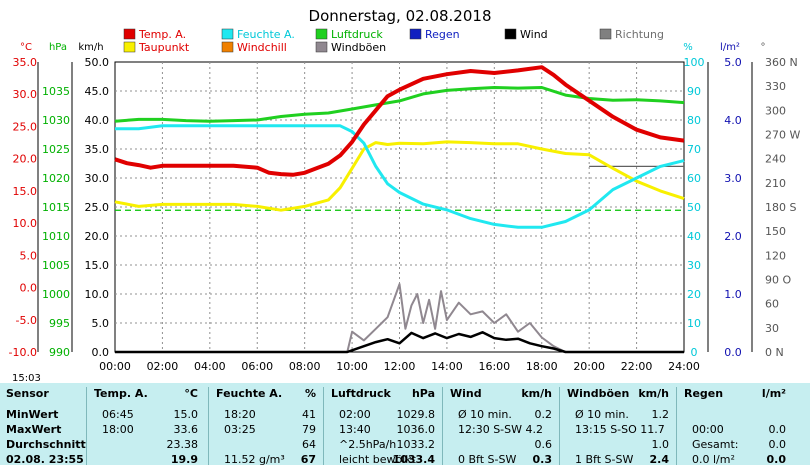 The width and height of the screenshot is (810, 466). I want to click on column-unit: km/h, so click(653, 393).